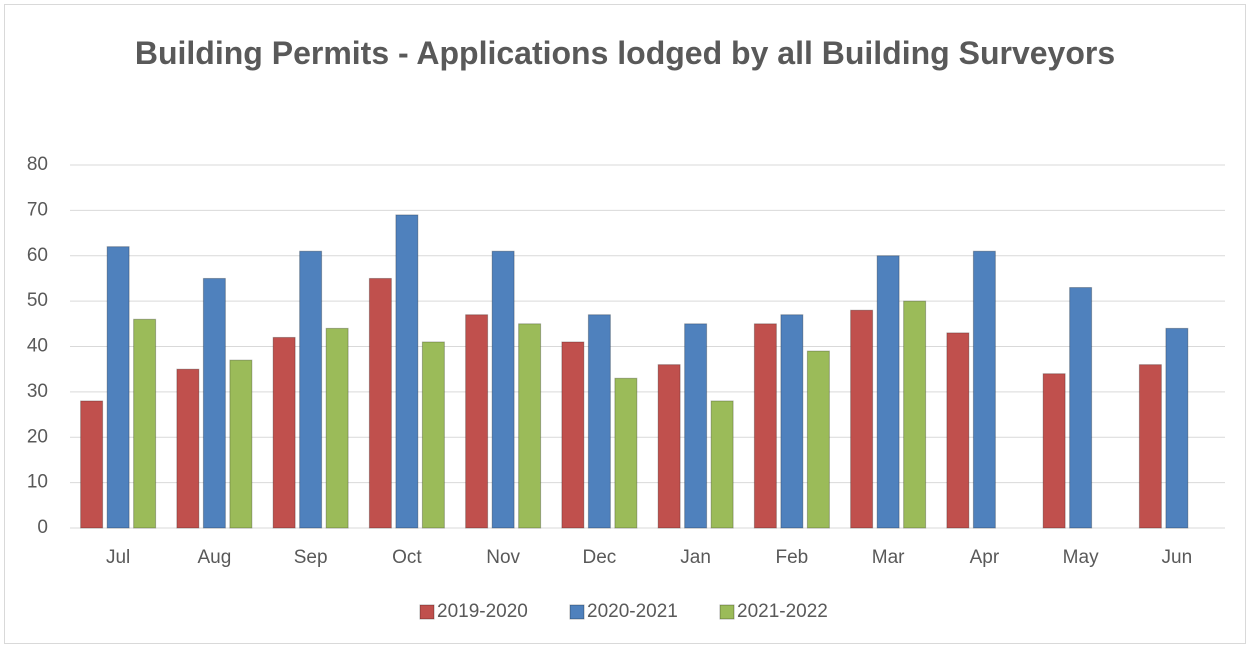  Describe the element at coordinates (42, 527) in the screenshot. I see `y-tick-label: 0` at that location.